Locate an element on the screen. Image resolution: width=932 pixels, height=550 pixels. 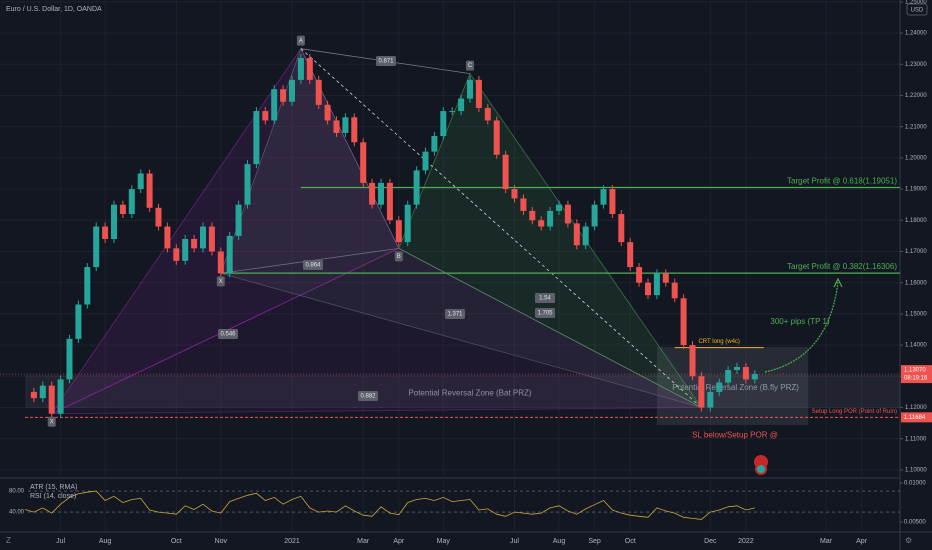
crt-label: CRT long (w4c) is located at coordinates (718, 342).